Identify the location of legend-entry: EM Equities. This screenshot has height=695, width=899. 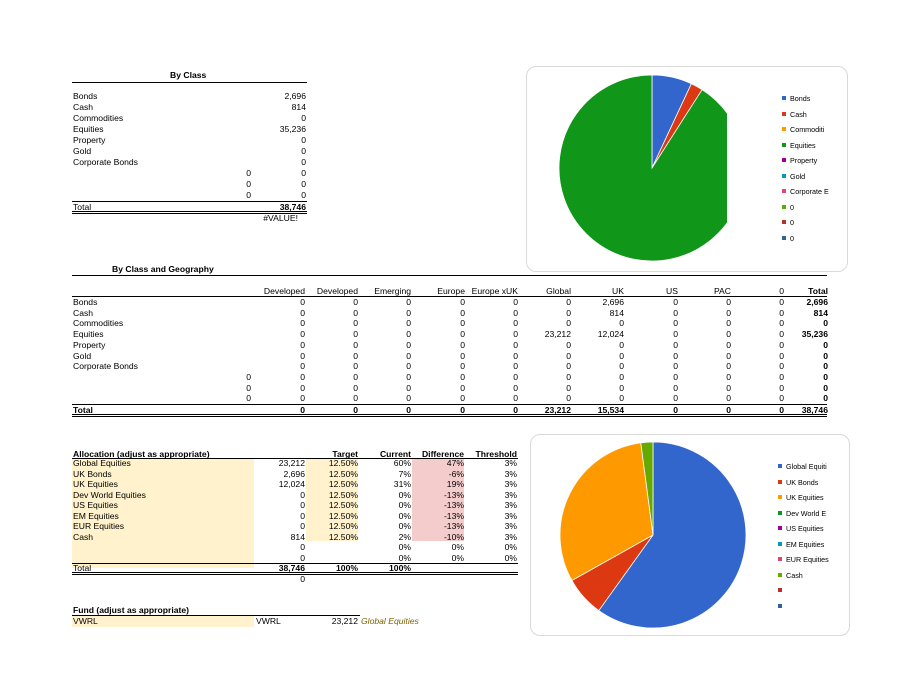
(801, 544).